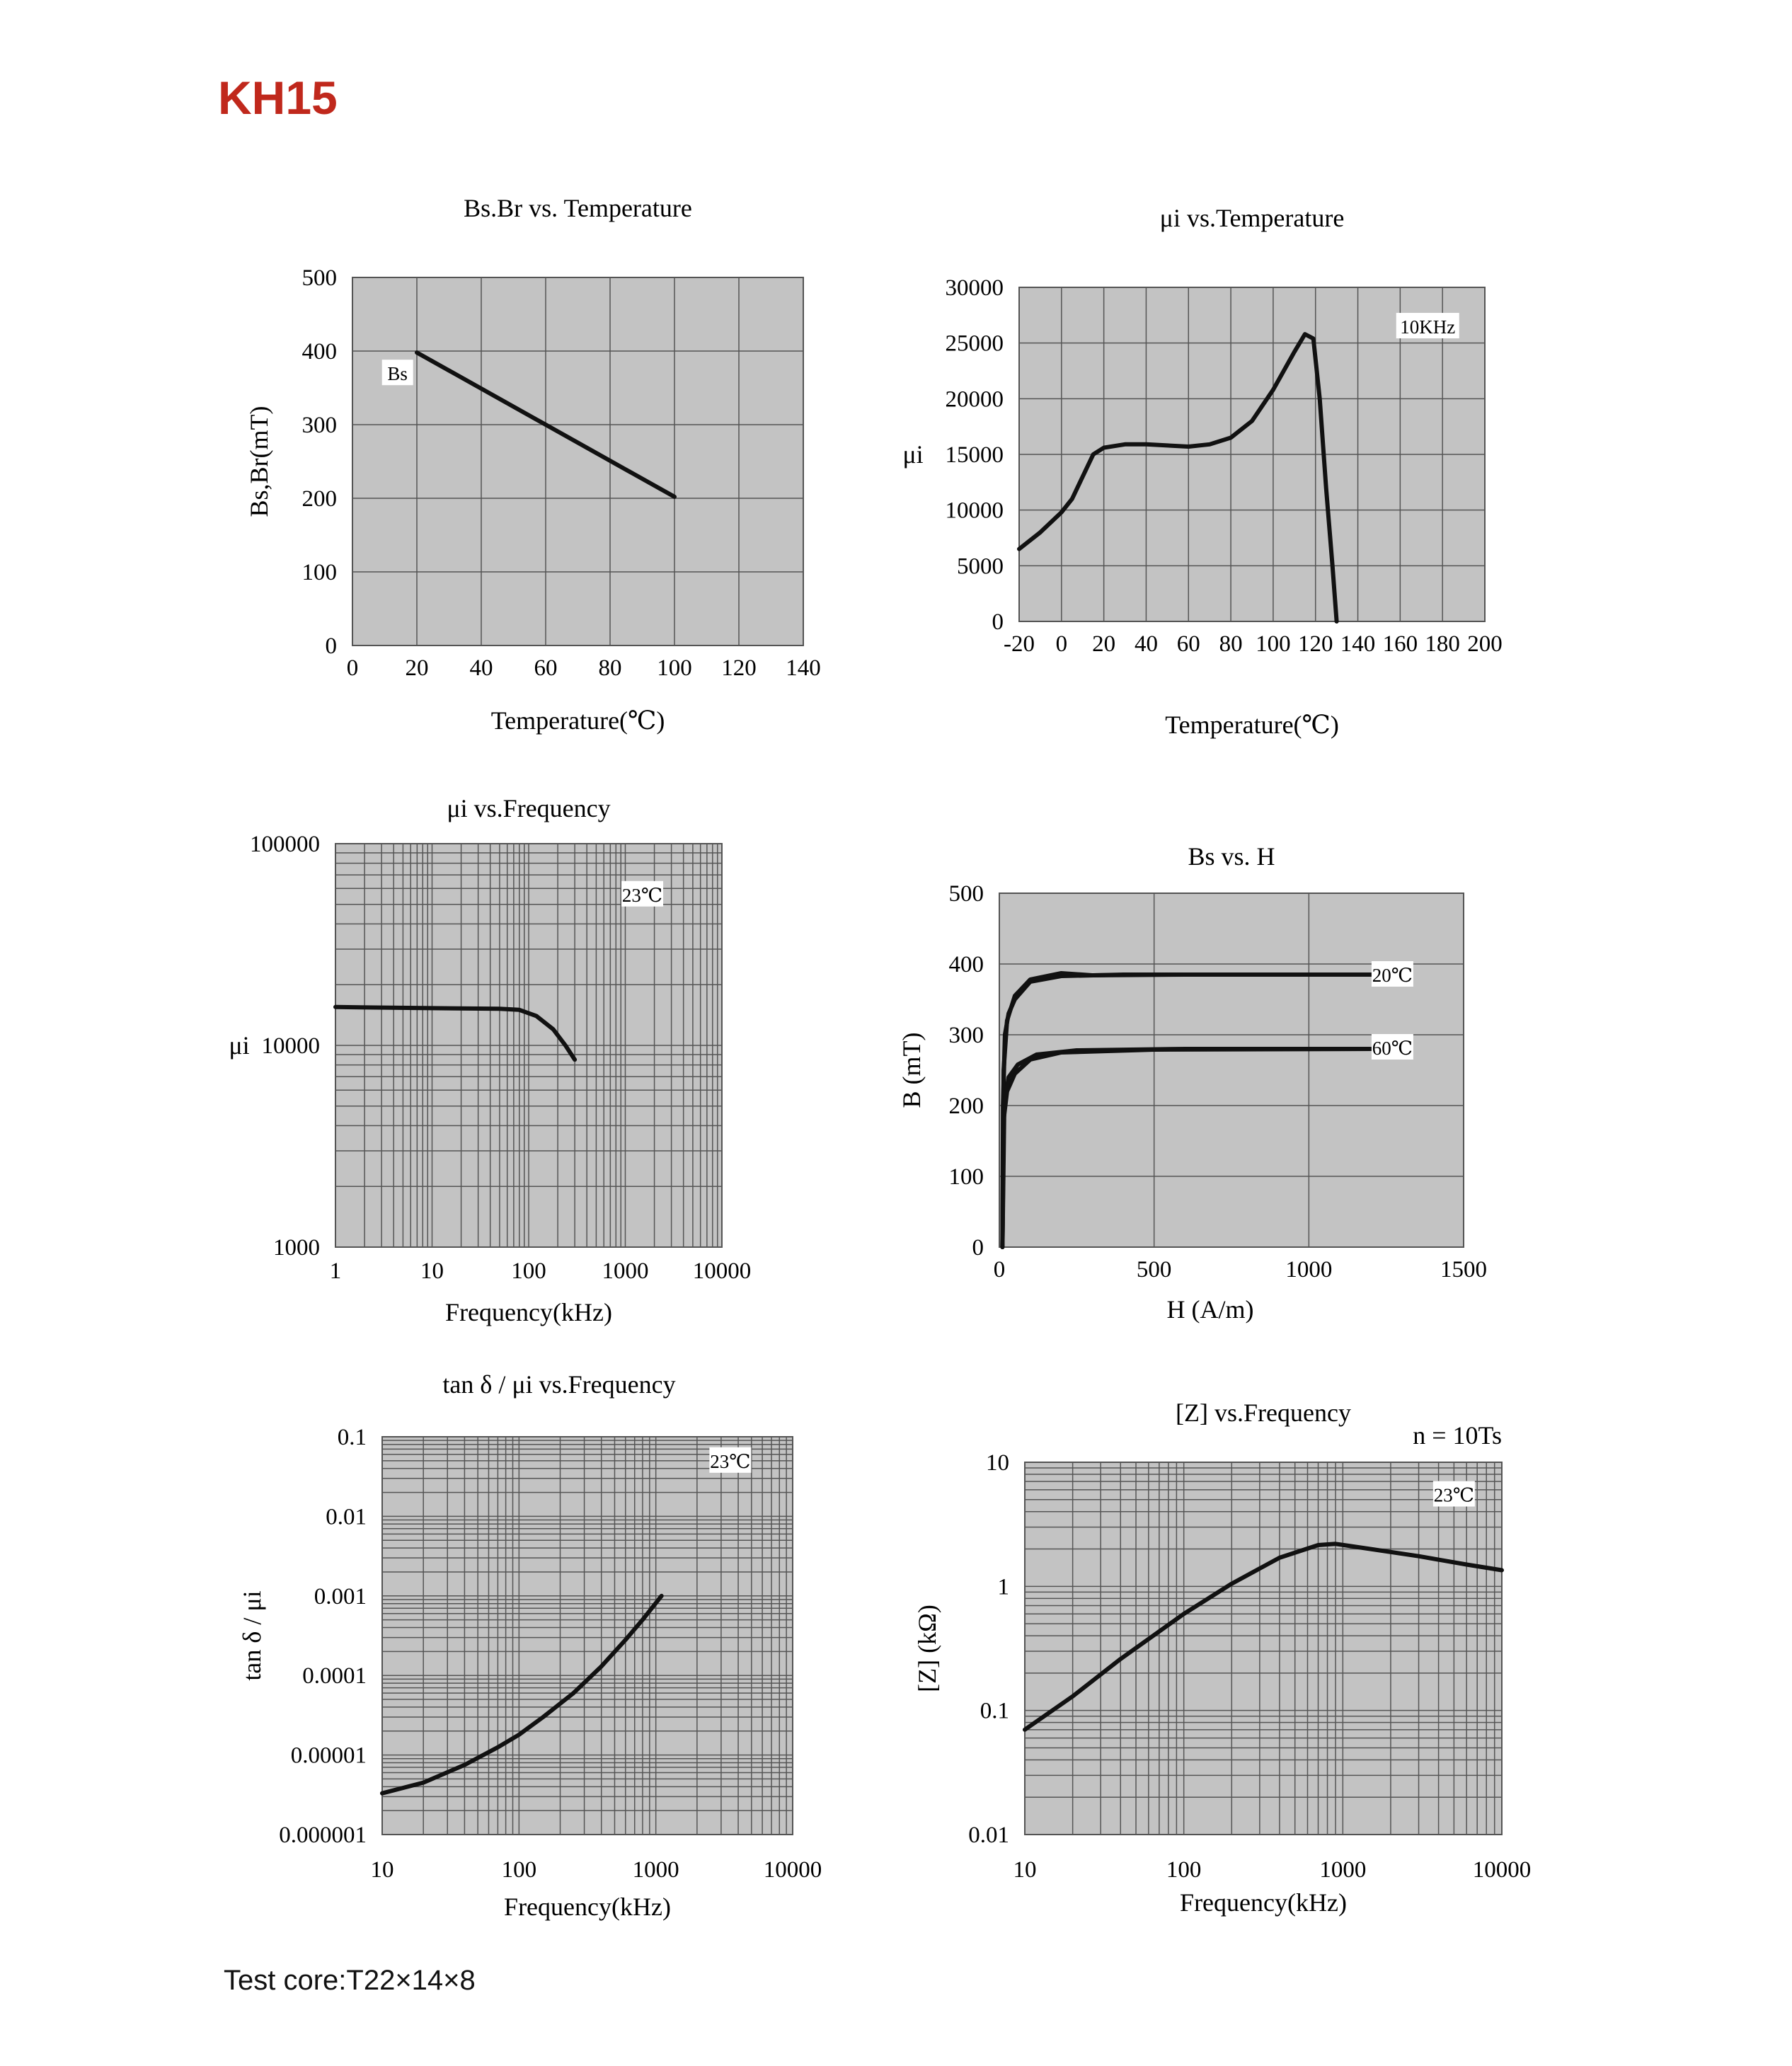 The width and height of the screenshot is (1792, 2066). I want to click on y-tick-label: 30000, so click(975, 288).